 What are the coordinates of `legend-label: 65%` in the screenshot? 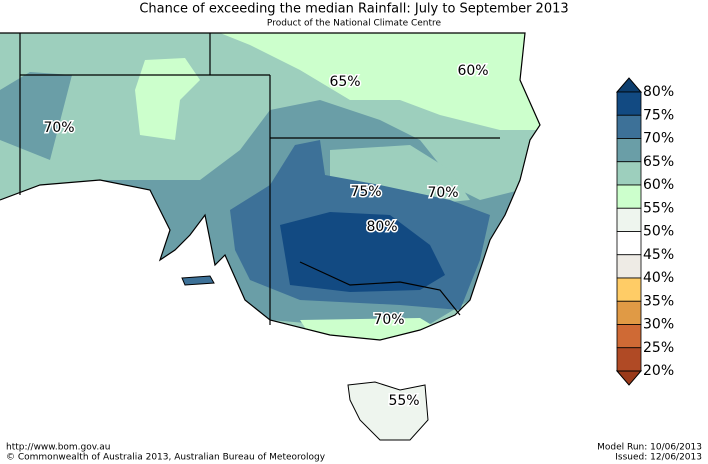 It's located at (658, 162).